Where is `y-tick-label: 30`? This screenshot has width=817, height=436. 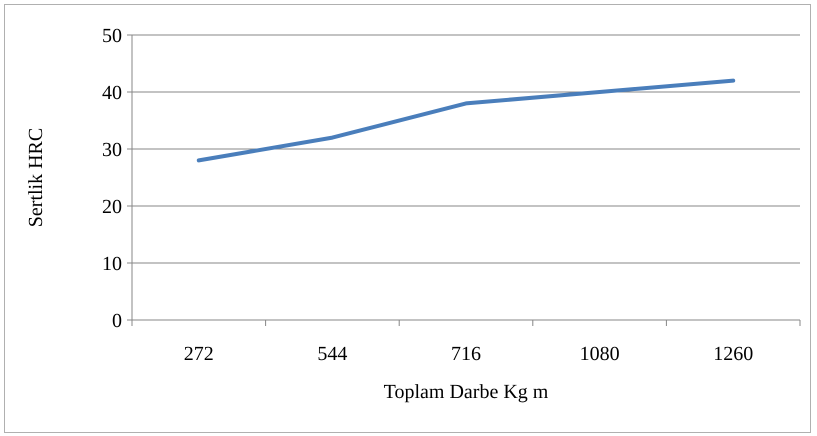
y-tick-label: 30 is located at coordinates (112, 150).